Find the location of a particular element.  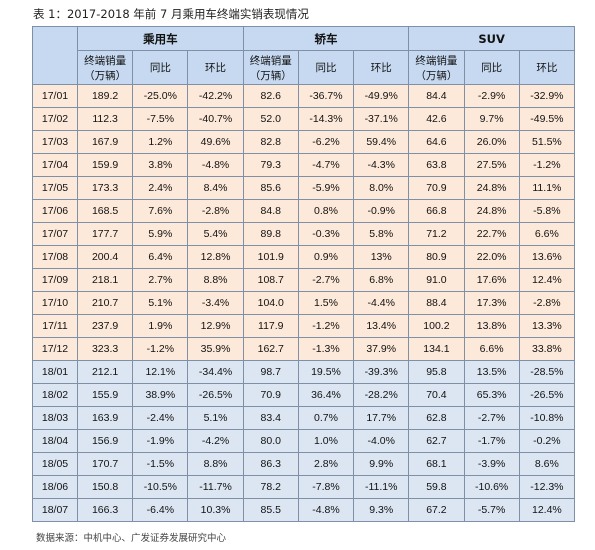

table-cell: 63.8 is located at coordinates (436, 165).